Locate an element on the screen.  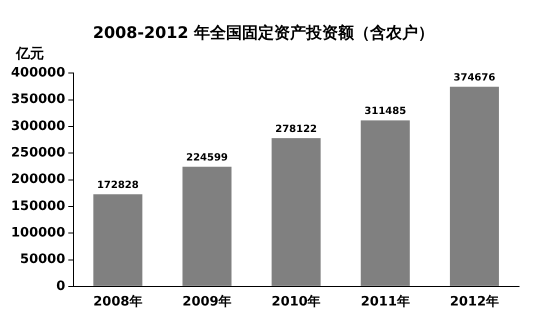
x-tick-label: 2012年 is located at coordinates (475, 302).